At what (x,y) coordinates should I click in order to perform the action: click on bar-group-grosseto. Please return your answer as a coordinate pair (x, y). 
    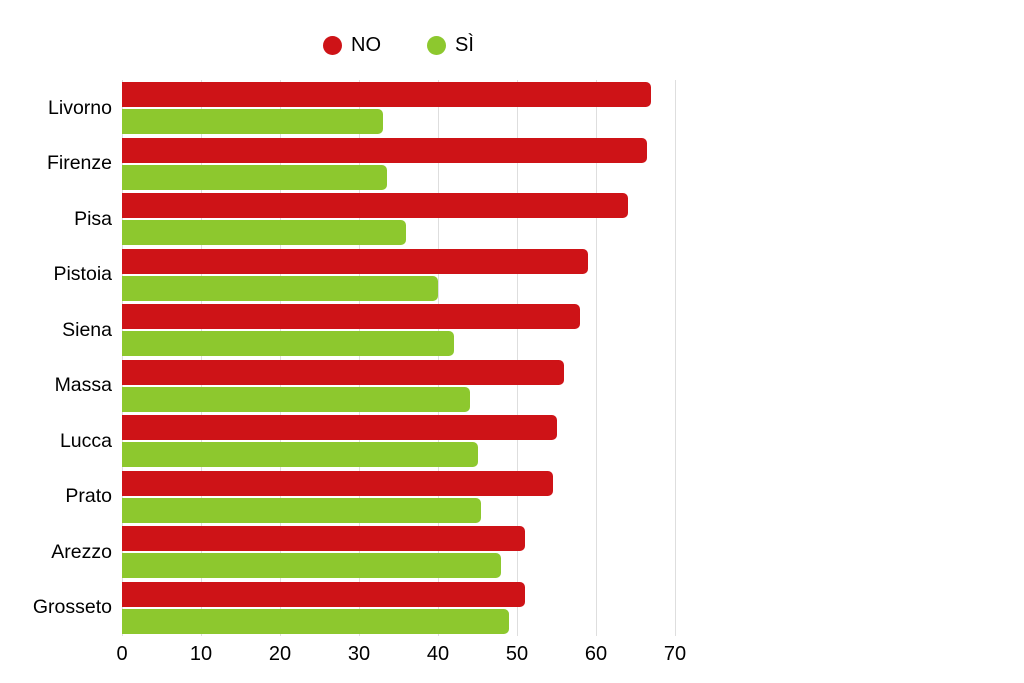
    Looking at the image, I should click on (398, 607).